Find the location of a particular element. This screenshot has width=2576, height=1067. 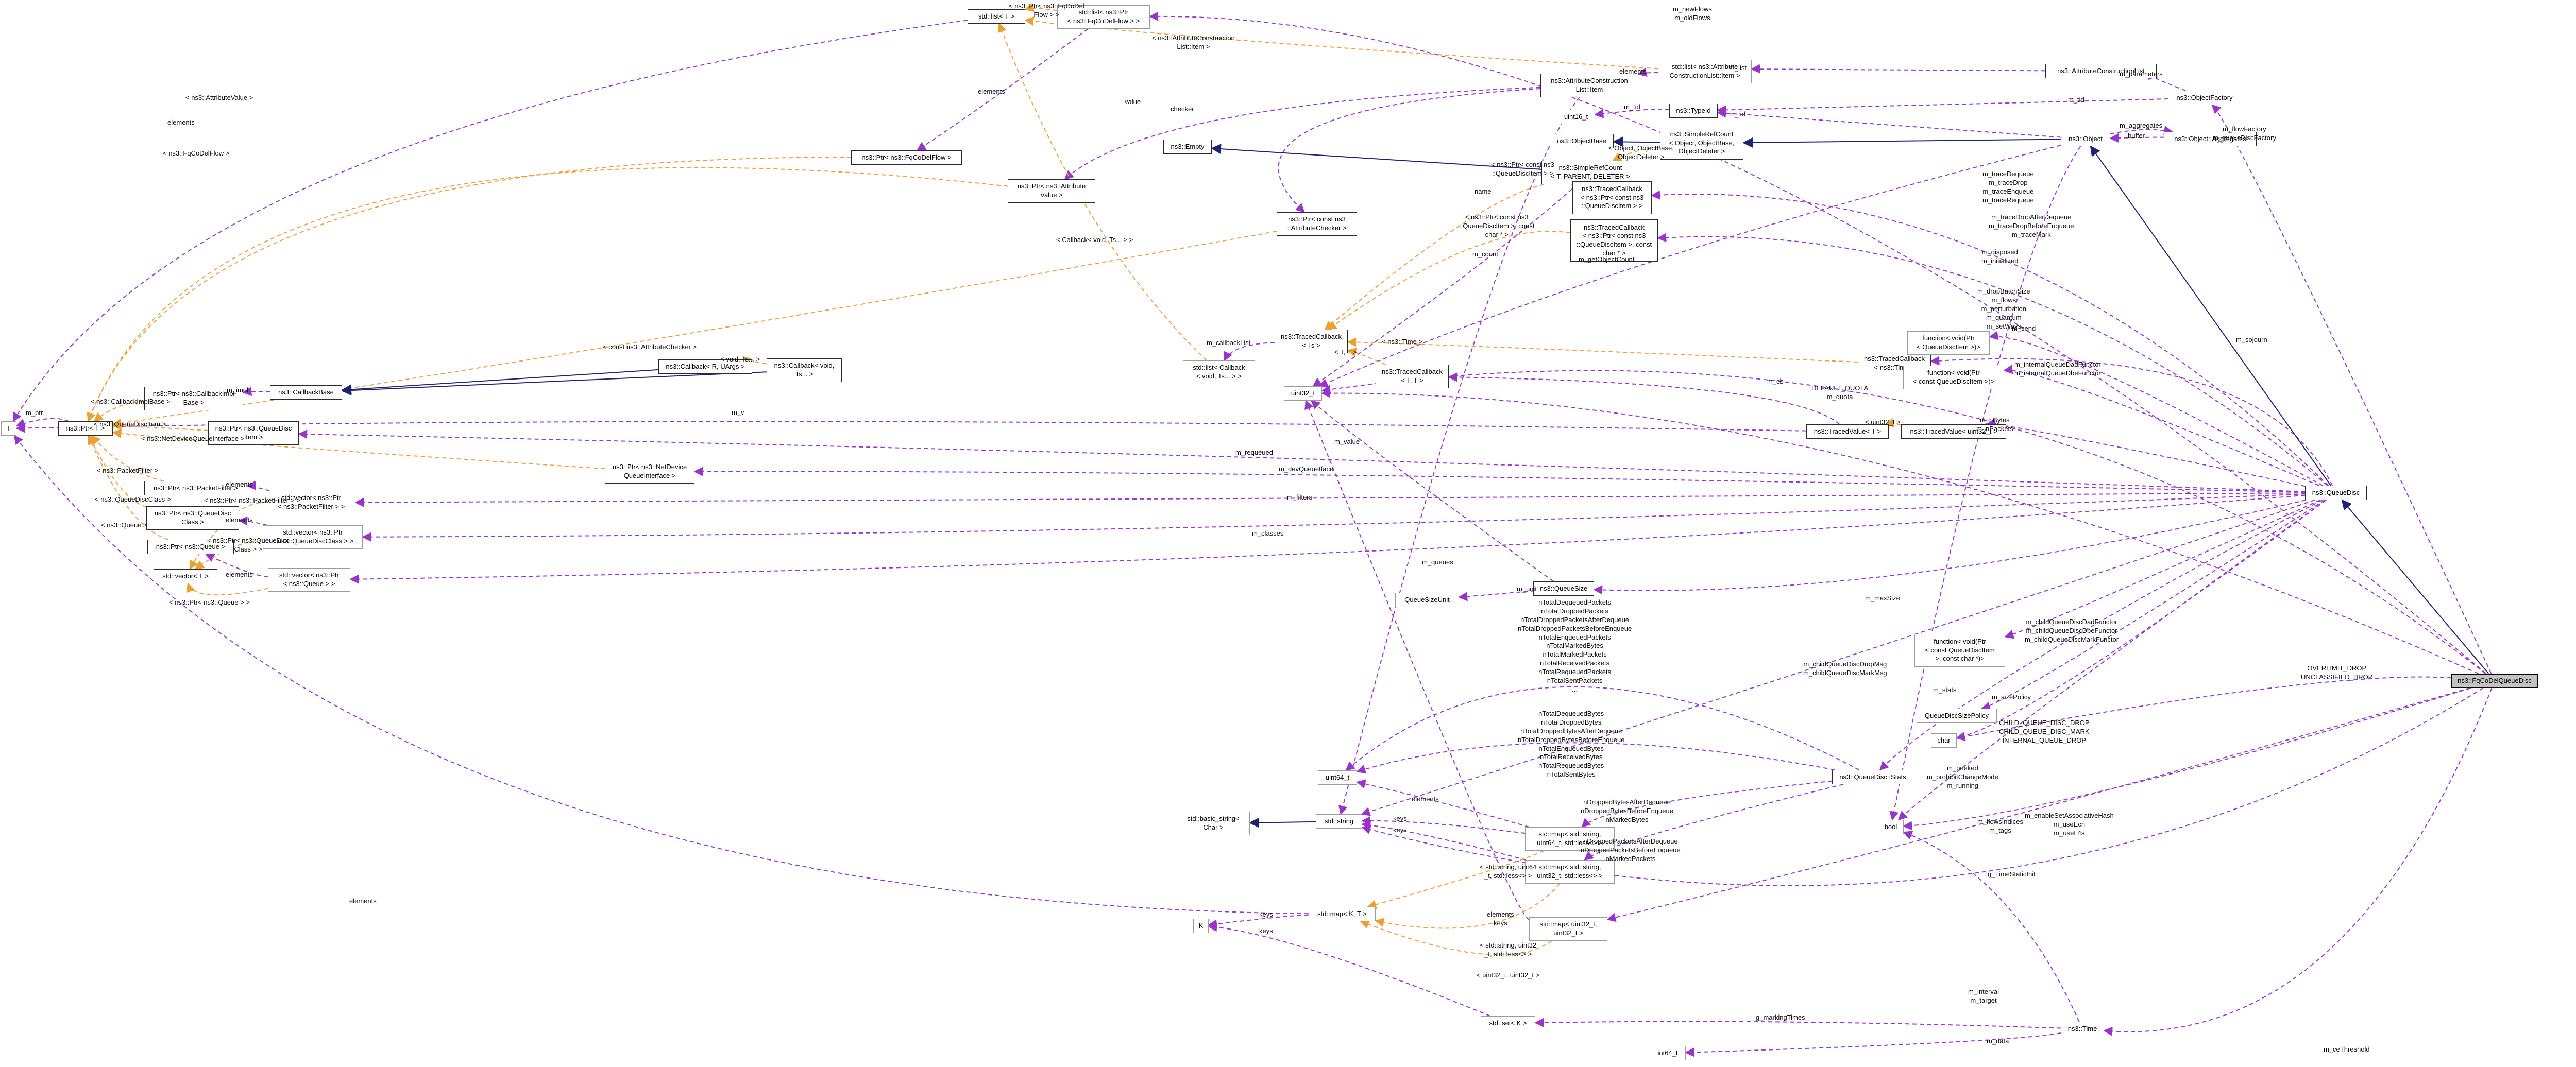

class-node-ptr-qdc: ns3::Ptr< ns3::QueueDisc Class > is located at coordinates (193, 518).